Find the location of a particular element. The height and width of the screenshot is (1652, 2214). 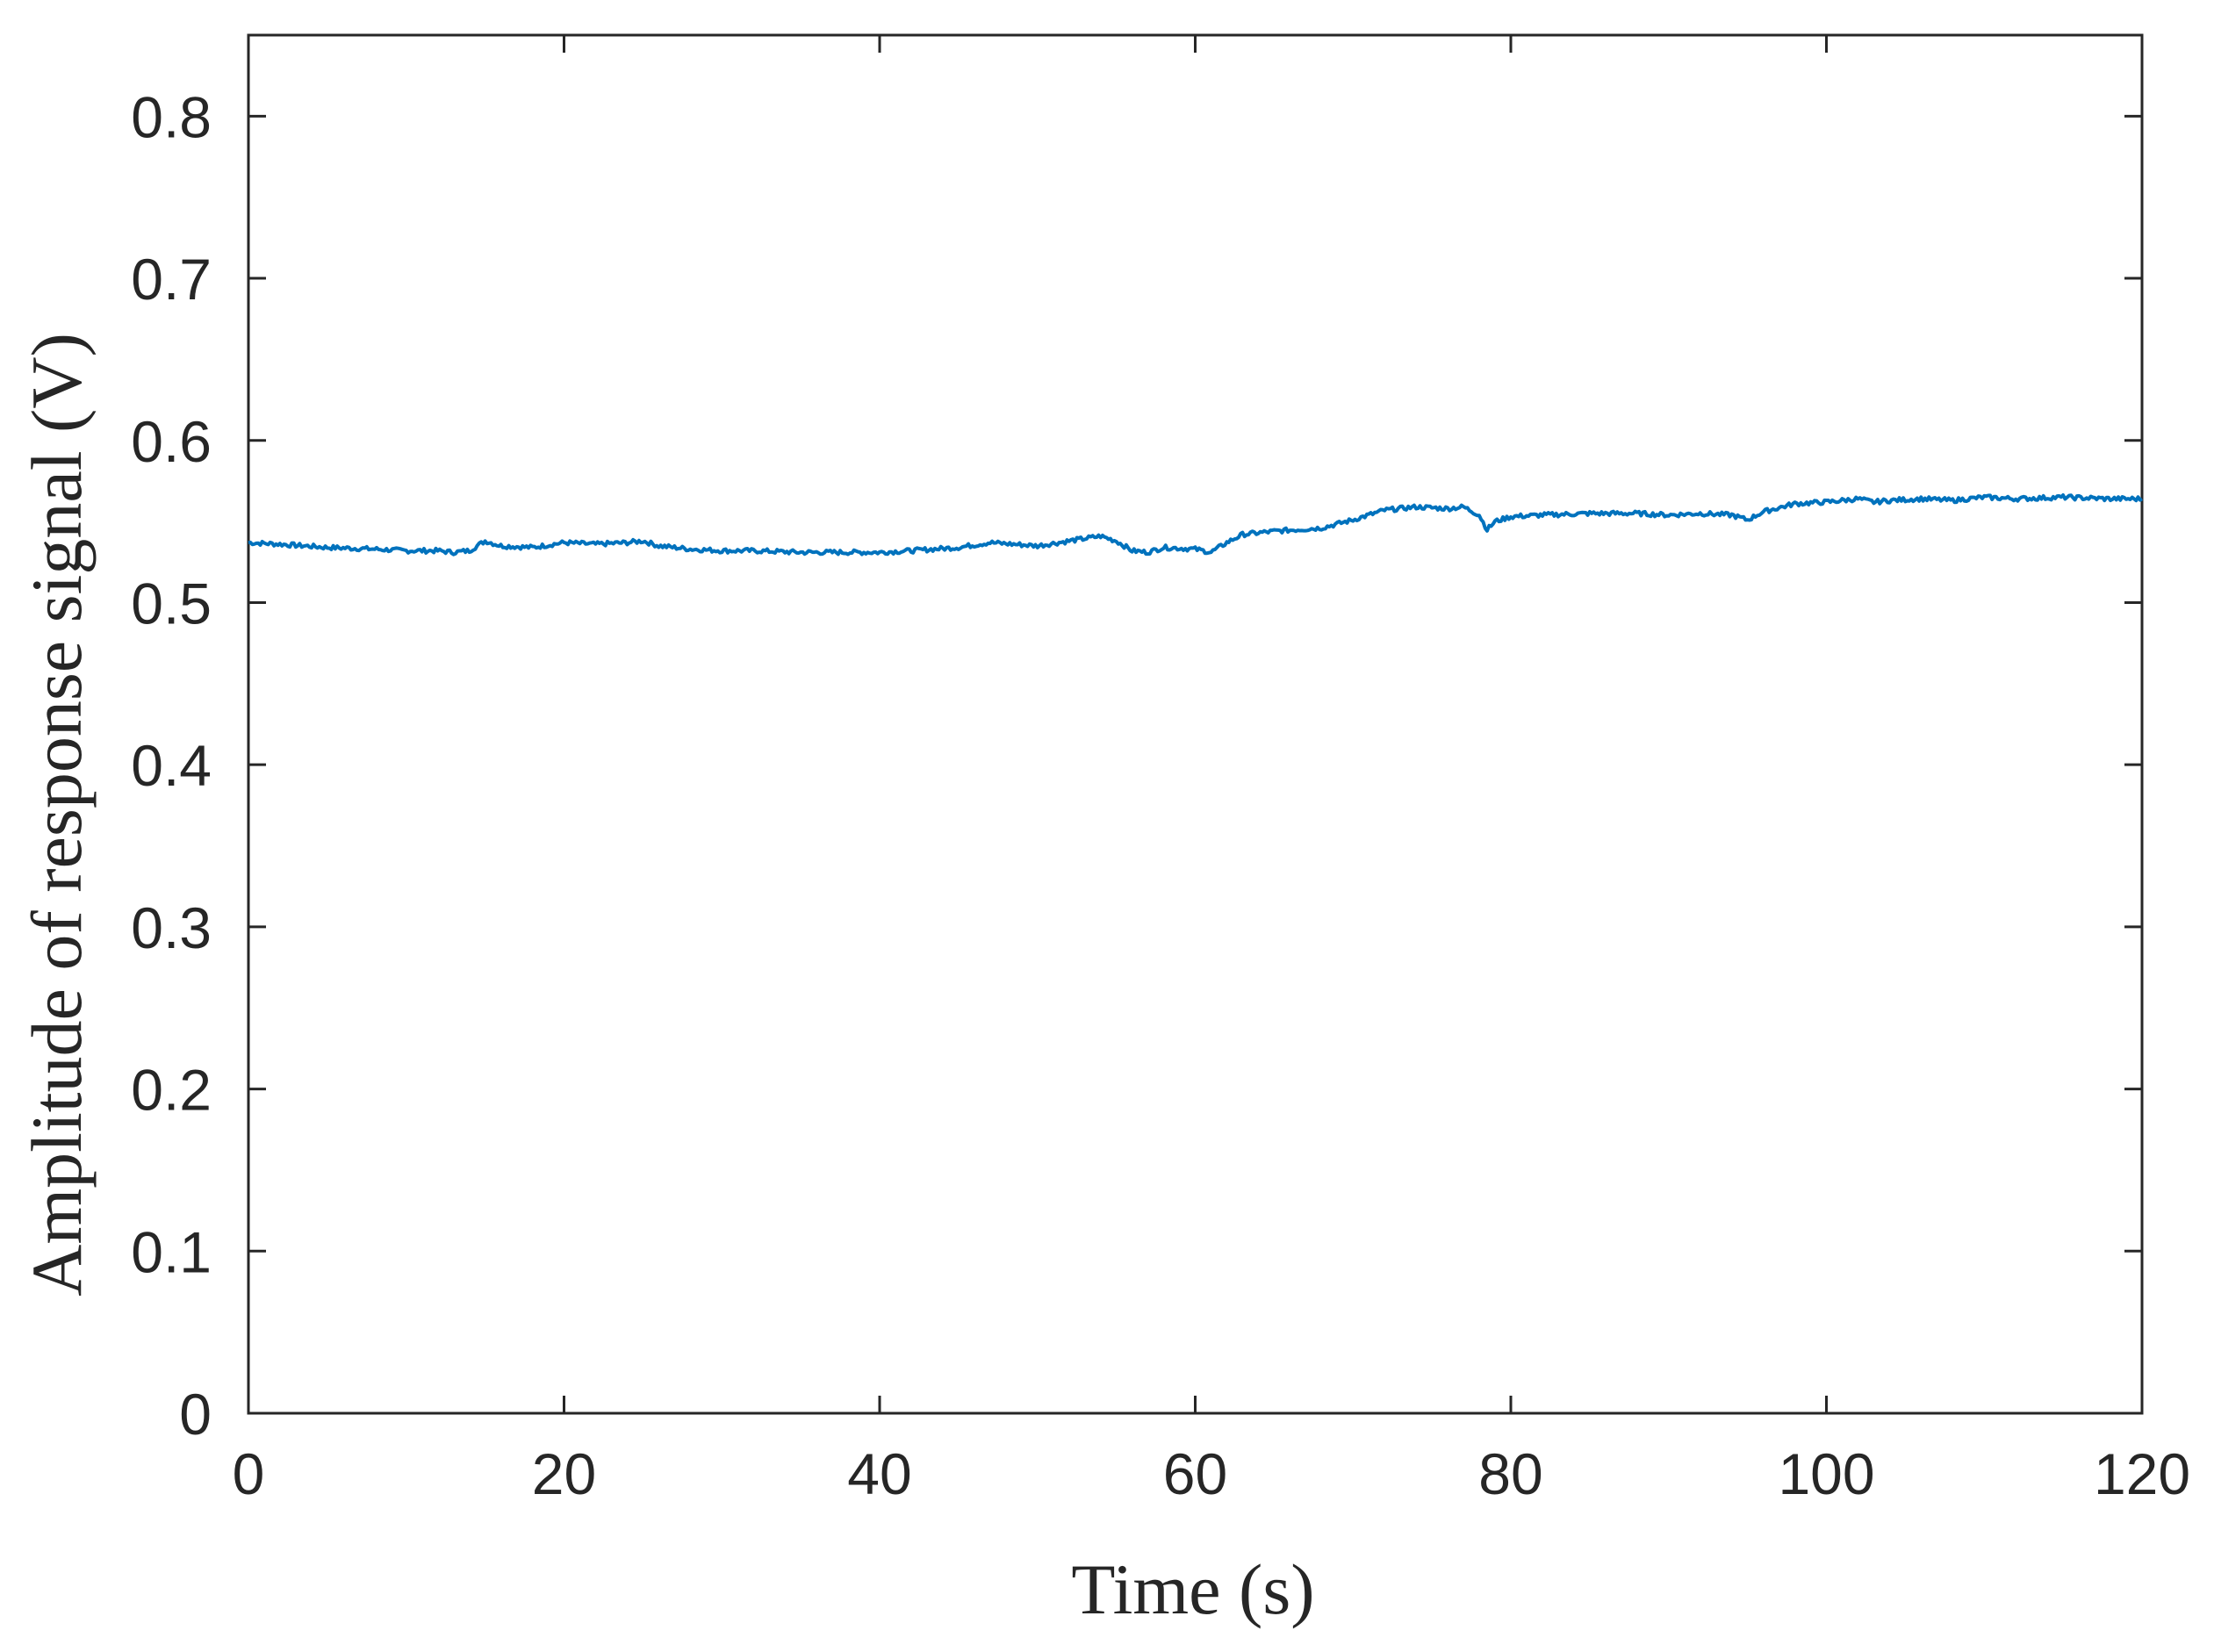

y-tick-label: 0.5 is located at coordinates (171, 603).